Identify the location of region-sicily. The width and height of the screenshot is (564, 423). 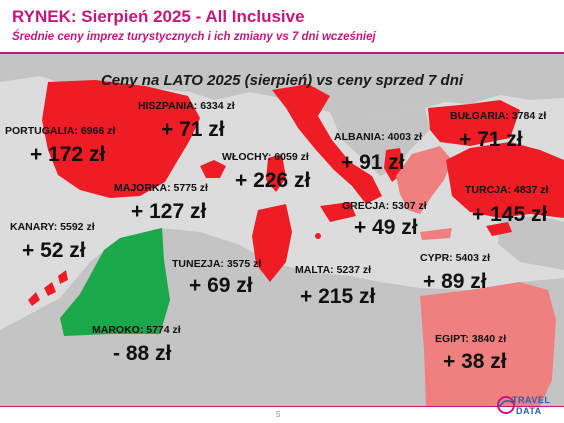
(338, 212).